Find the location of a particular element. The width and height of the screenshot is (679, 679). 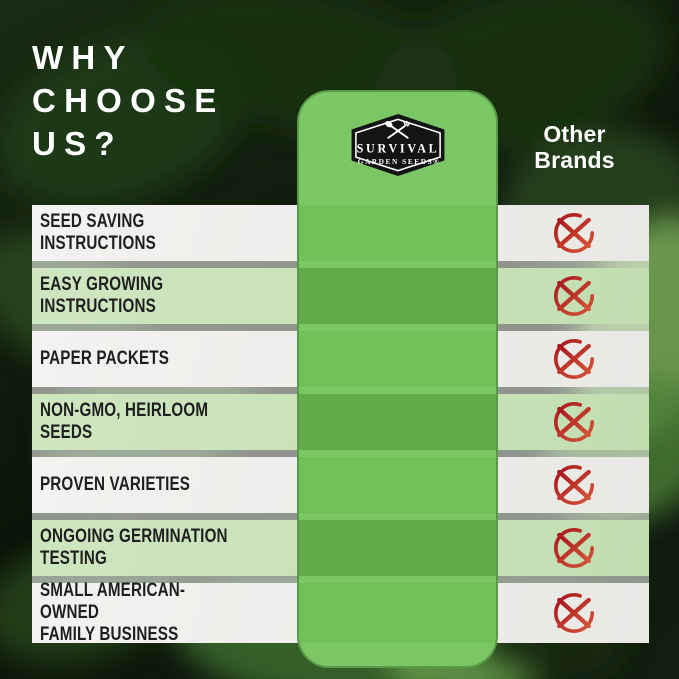

row-label: PROVEN VARIETIES is located at coordinates (115, 484).